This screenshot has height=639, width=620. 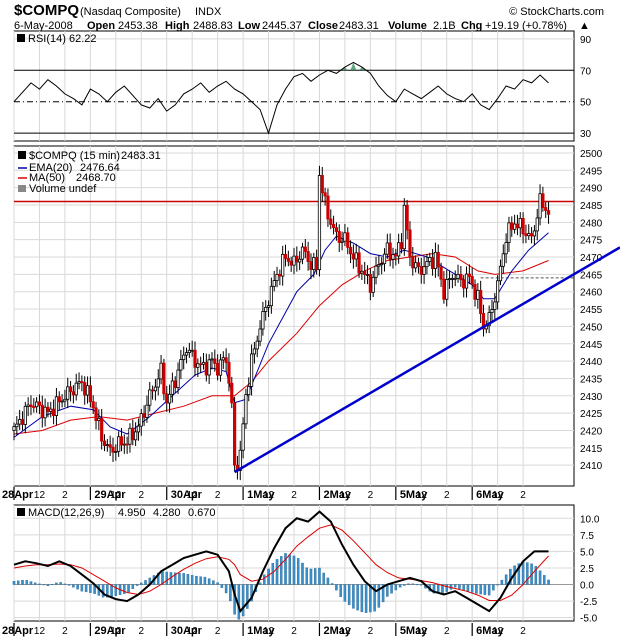 I want to click on x-day-label: 5May, so click(x=414, y=631).